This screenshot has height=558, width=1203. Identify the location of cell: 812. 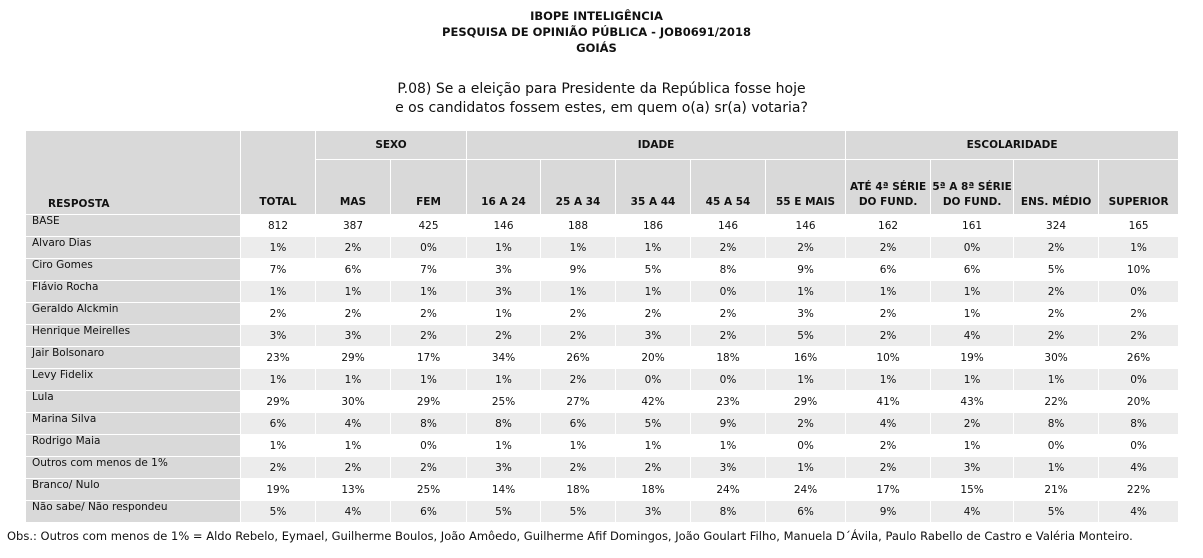
(278, 225).